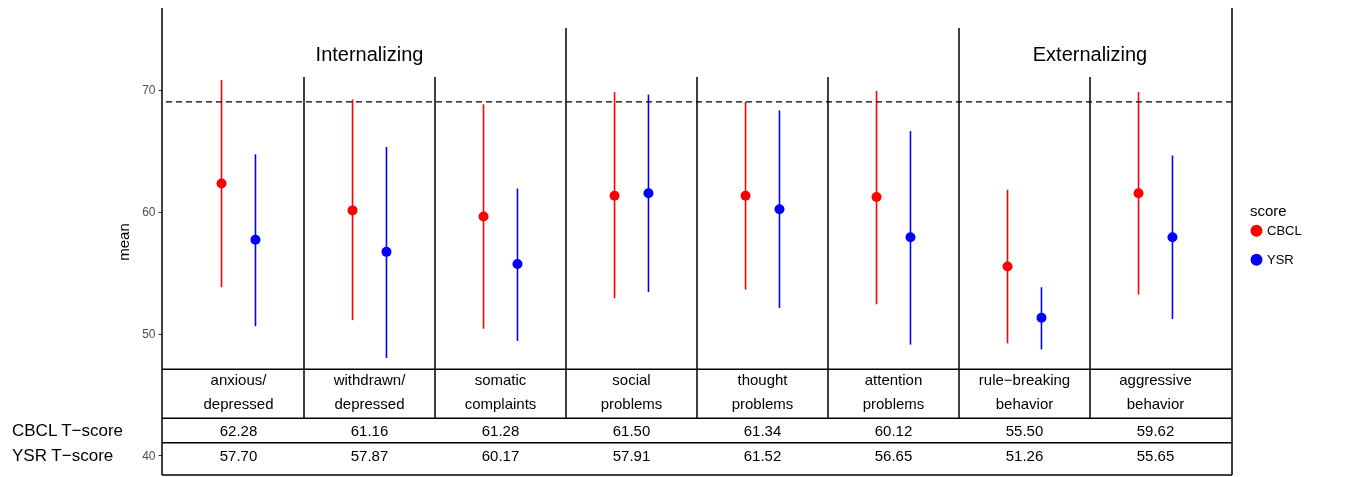  I want to click on y-tick-label: 40, so click(149, 455).